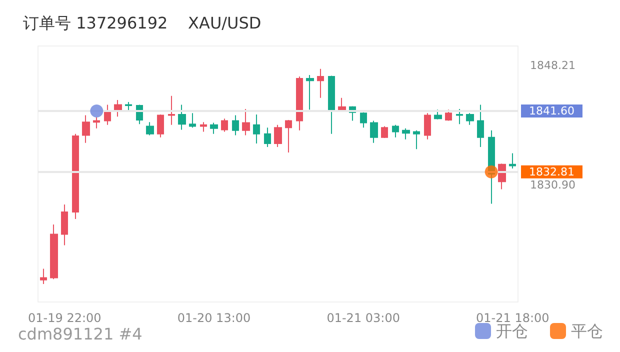 The image size is (620, 352). Describe the element at coordinates (214, 318) in the screenshot. I see `x-tick-label: 01-20 13:00` at that location.